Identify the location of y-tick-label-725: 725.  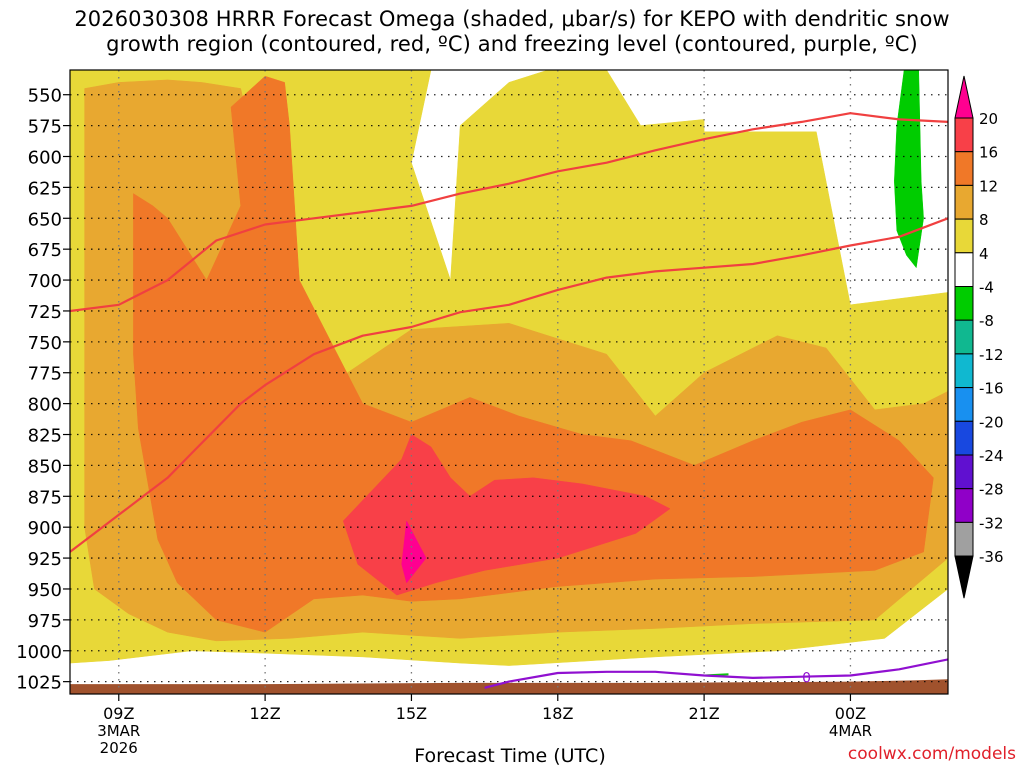
(45, 312).